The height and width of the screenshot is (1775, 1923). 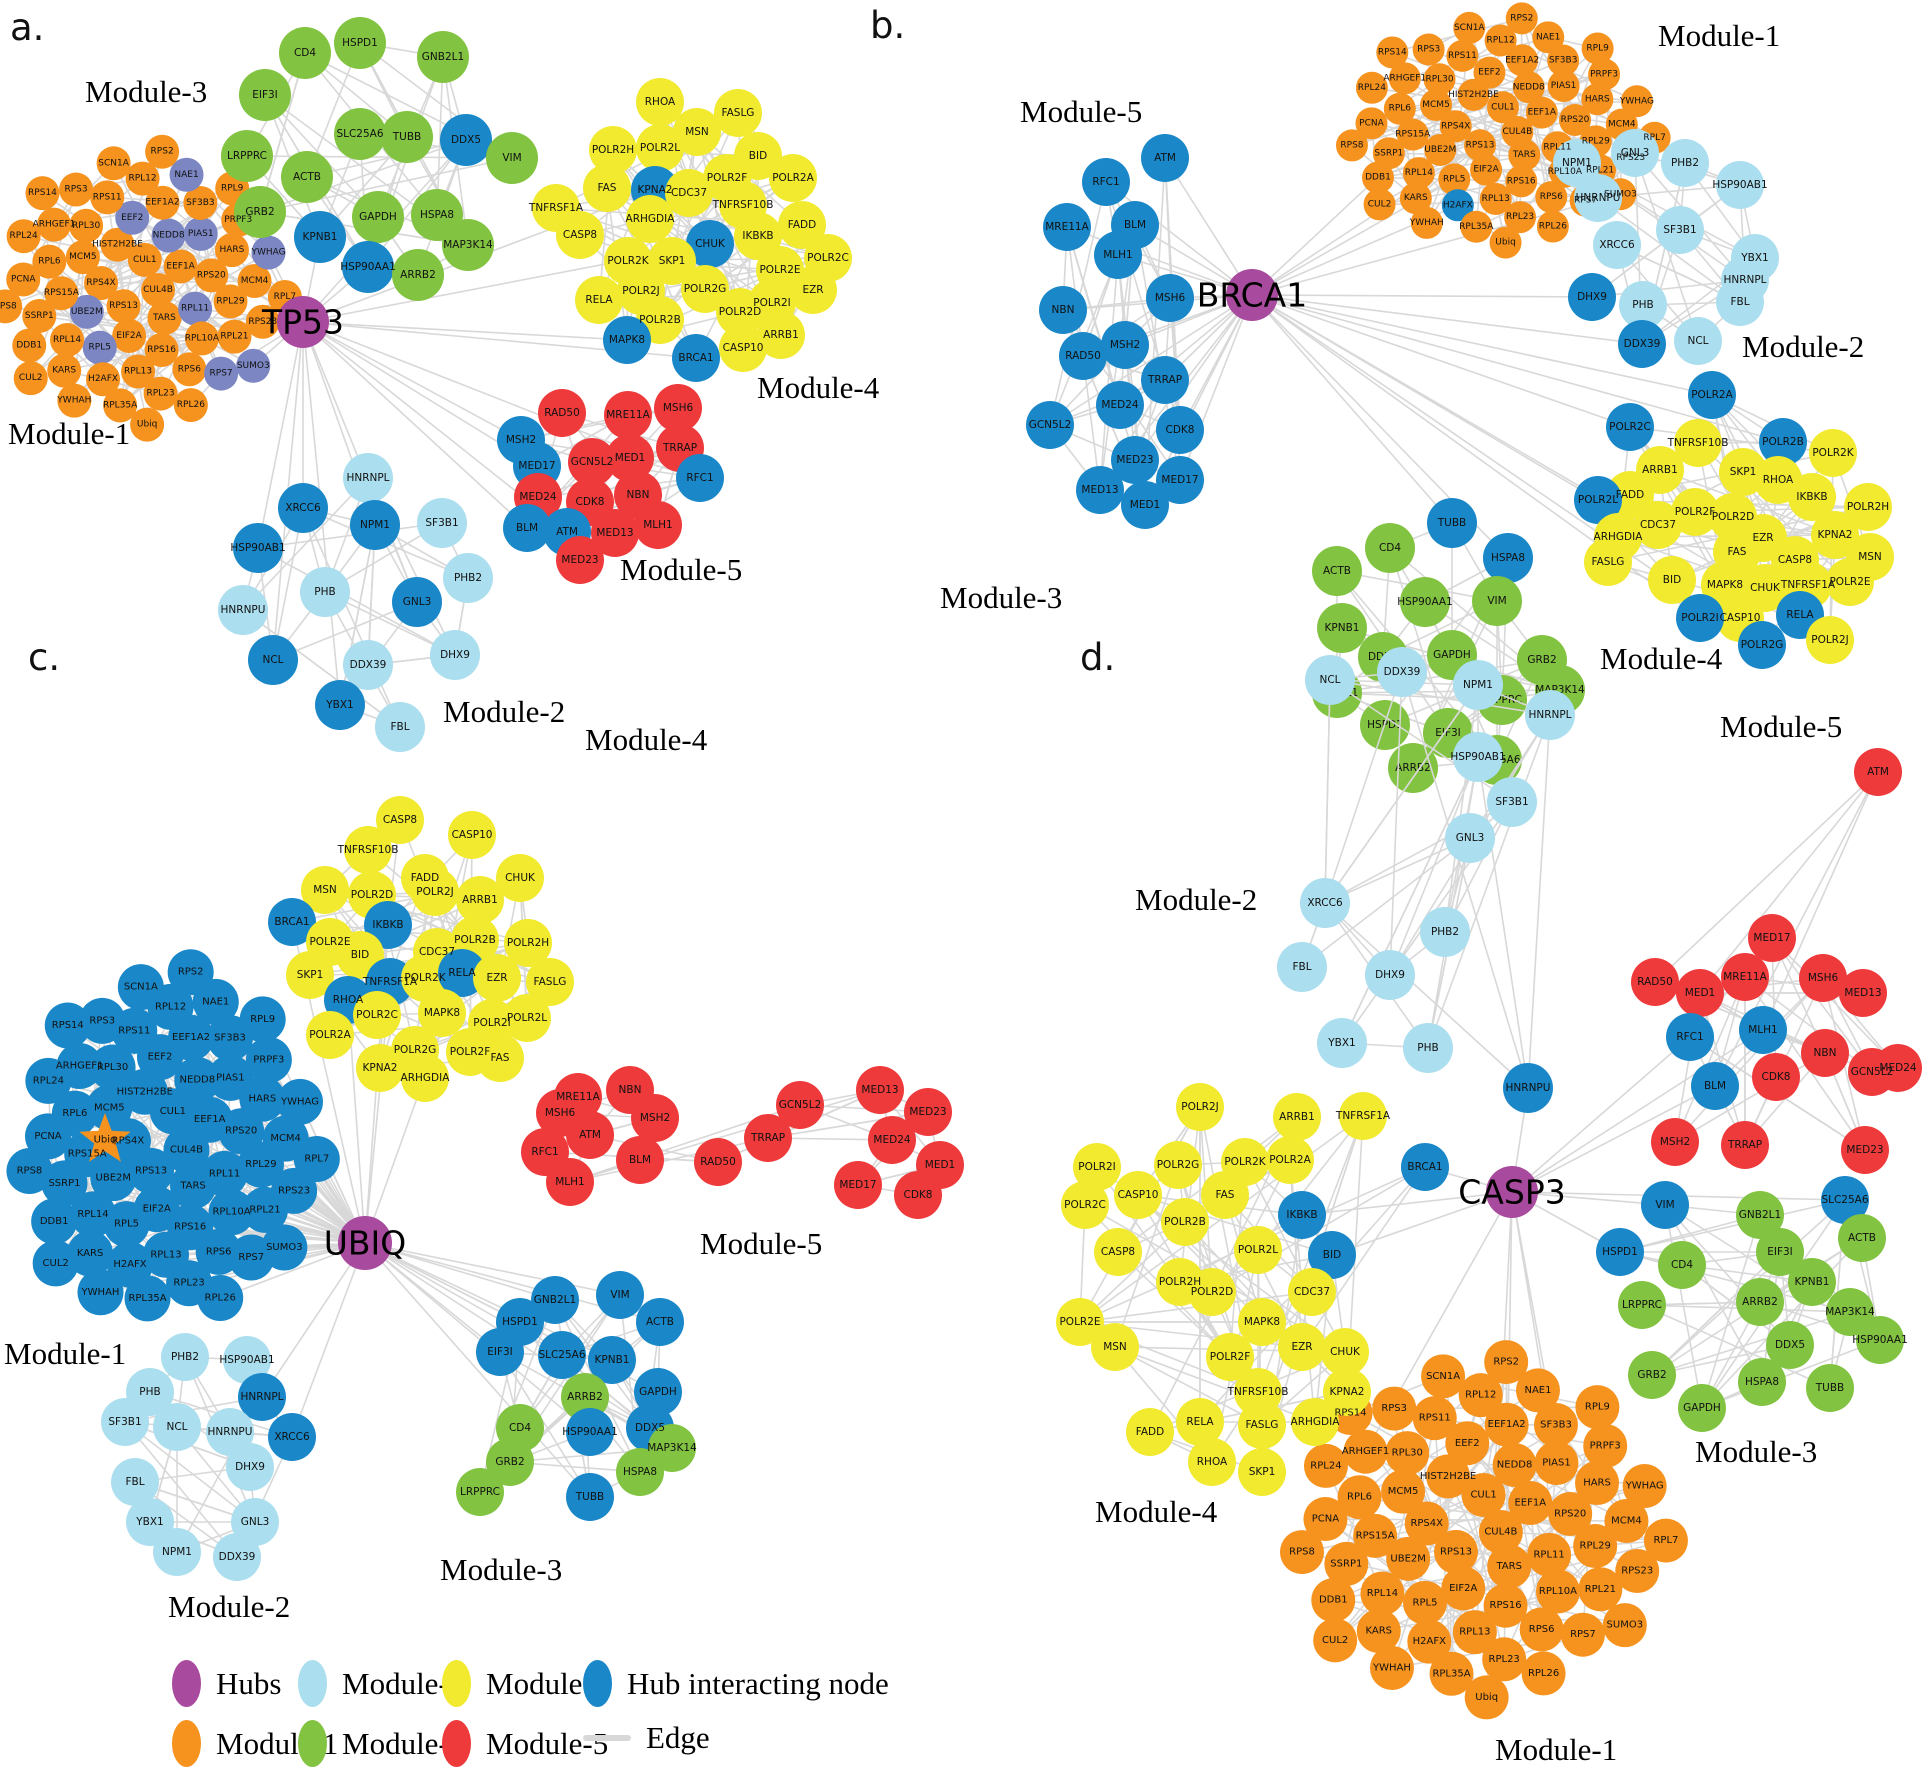 What do you see at coordinates (1682, 1265) in the screenshot?
I see `node-CD4` at bounding box center [1682, 1265].